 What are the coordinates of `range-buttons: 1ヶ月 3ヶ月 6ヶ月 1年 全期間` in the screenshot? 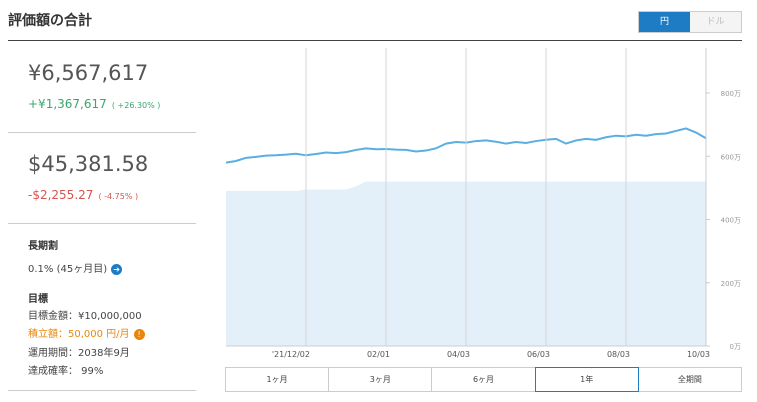 It's located at (484, 379).